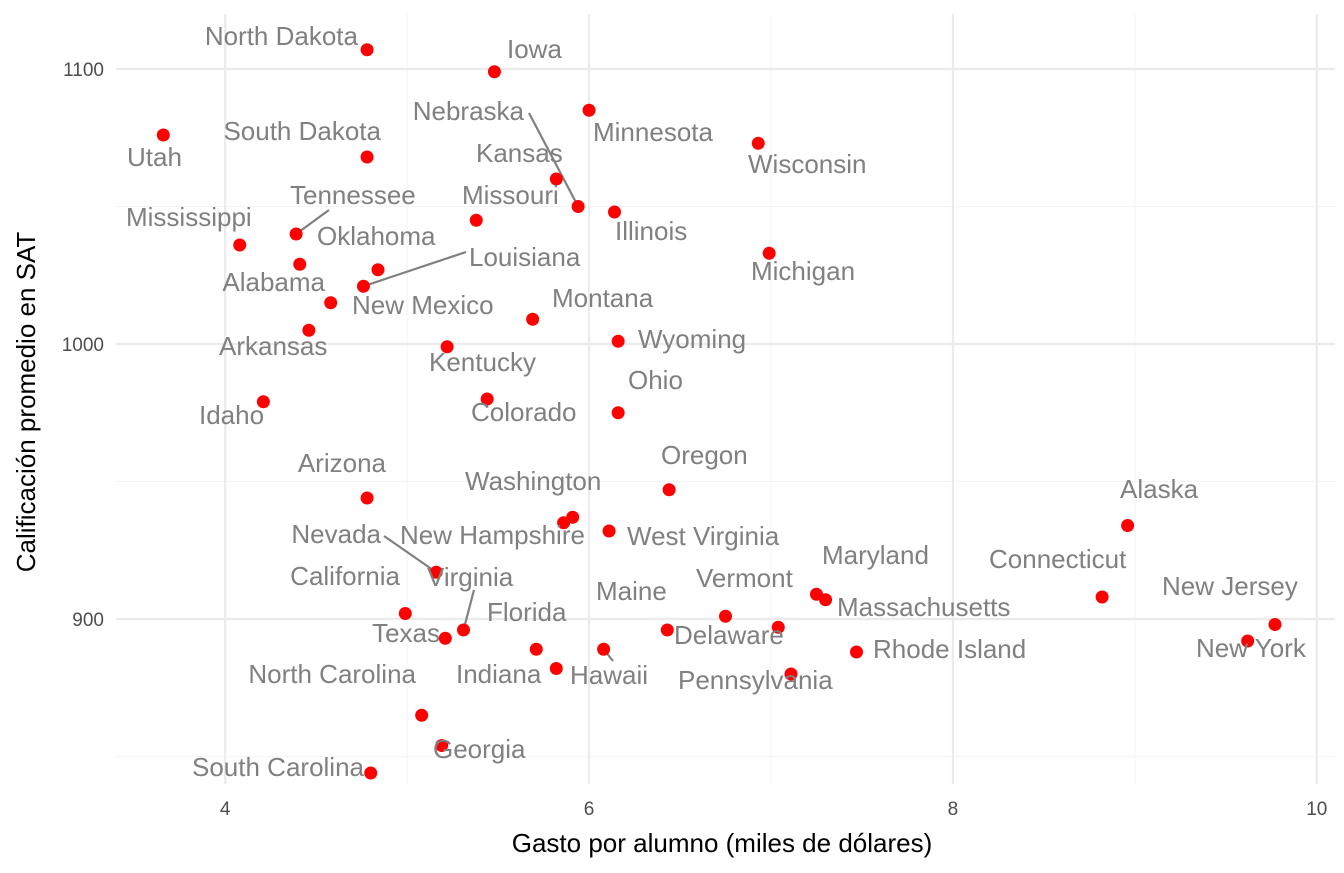 This screenshot has height=873, width=1344. I want to click on point-label: New Mexico, so click(423, 305).